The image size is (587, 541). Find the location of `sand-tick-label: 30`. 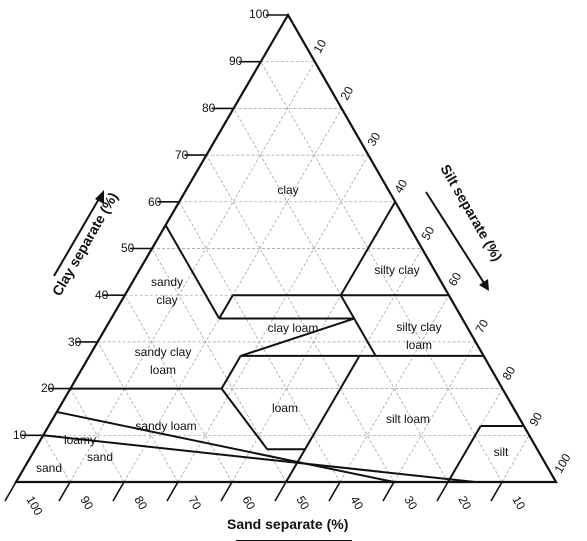

sand-tick-label: 30 is located at coordinates (410, 503).